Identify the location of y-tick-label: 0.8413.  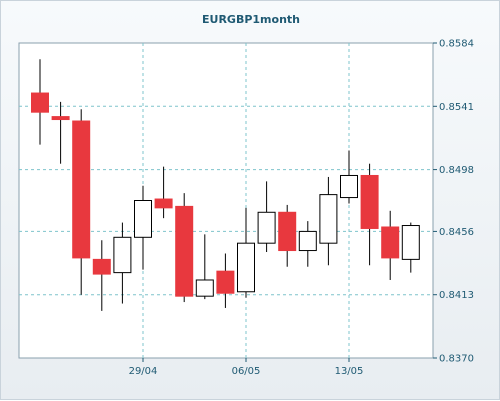
(456, 295).